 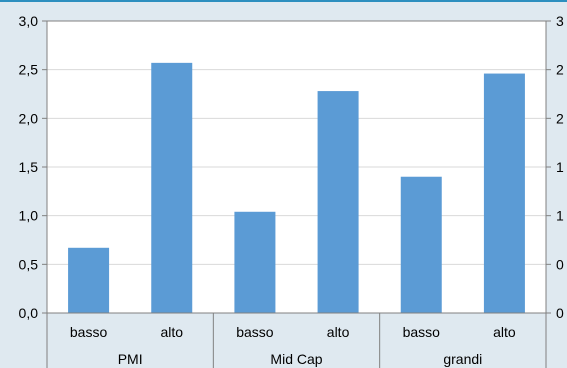 What do you see at coordinates (29, 21) in the screenshot?
I see `y-tick-label: 3,0` at bounding box center [29, 21].